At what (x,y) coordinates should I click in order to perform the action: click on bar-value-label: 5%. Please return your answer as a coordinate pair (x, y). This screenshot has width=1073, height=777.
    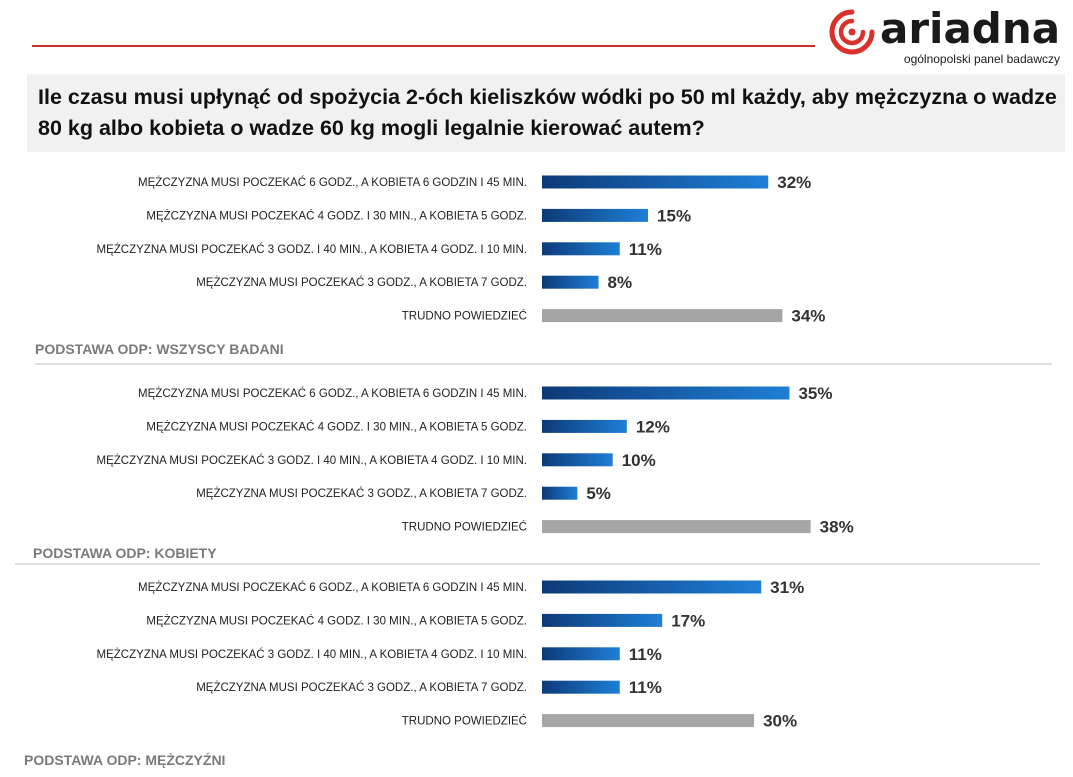
    Looking at the image, I should click on (598, 493).